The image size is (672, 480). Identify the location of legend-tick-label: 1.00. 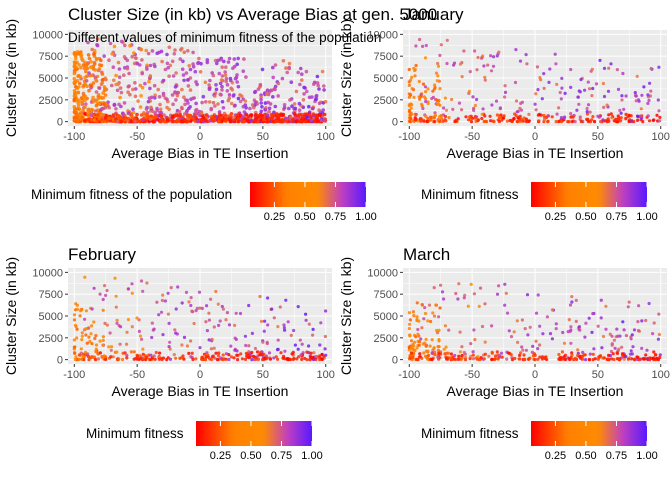
(365, 217).